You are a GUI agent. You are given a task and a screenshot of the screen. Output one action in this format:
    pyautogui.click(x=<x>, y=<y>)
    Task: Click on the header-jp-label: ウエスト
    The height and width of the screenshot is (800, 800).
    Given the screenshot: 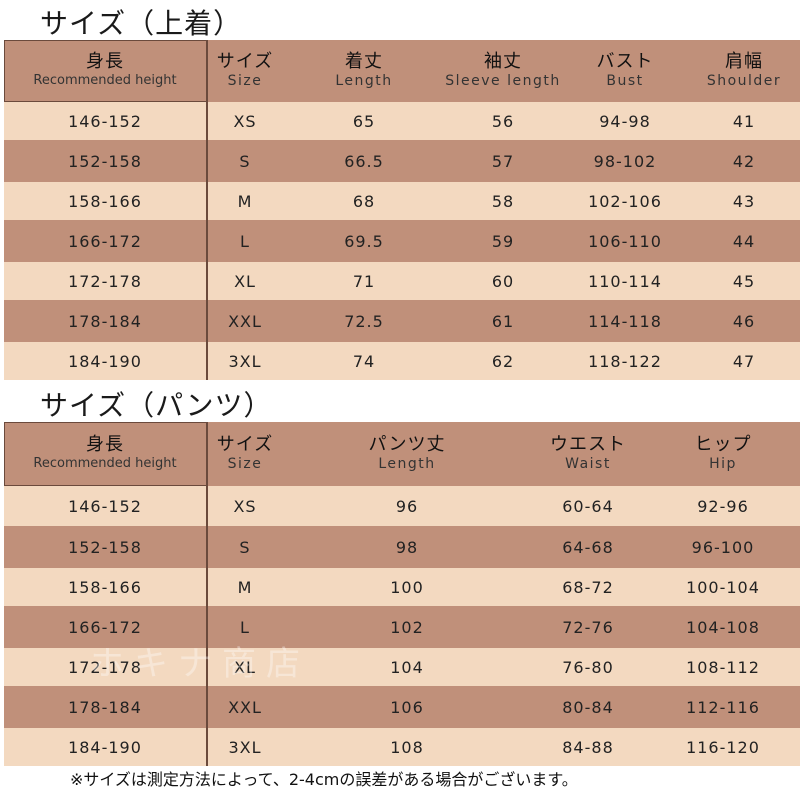 What is the action you would take?
    pyautogui.click(x=588, y=444)
    